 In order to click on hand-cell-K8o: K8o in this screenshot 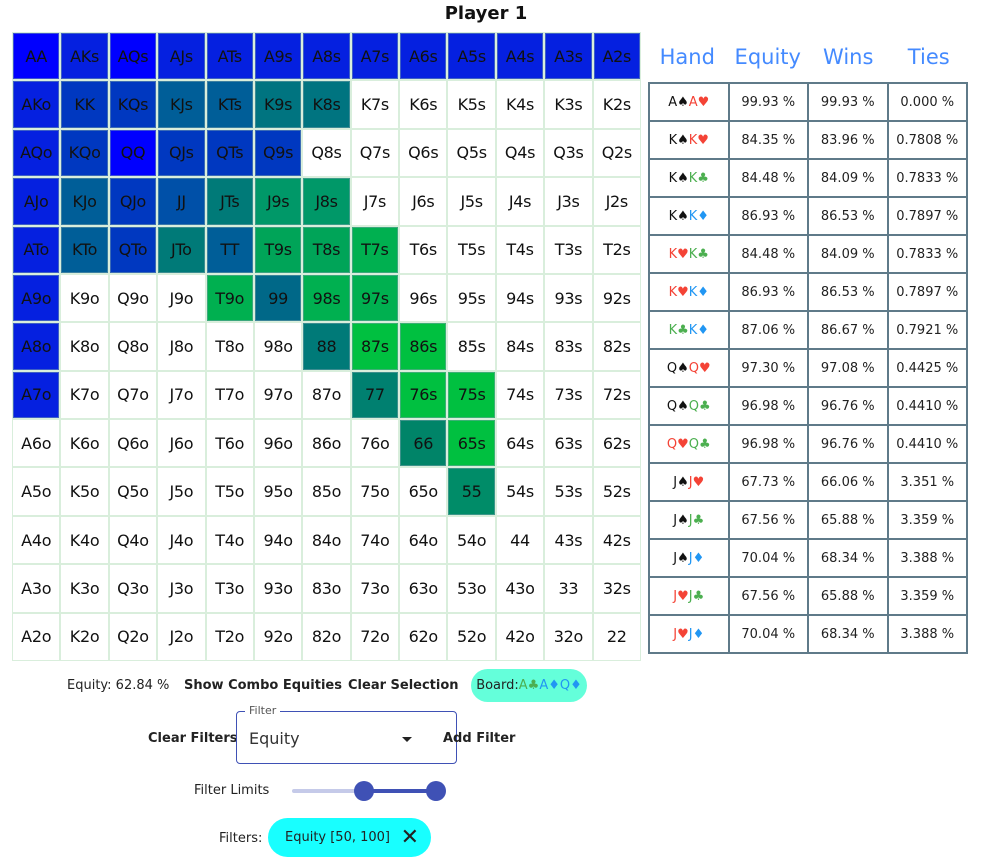, I will do `click(84, 346)`.